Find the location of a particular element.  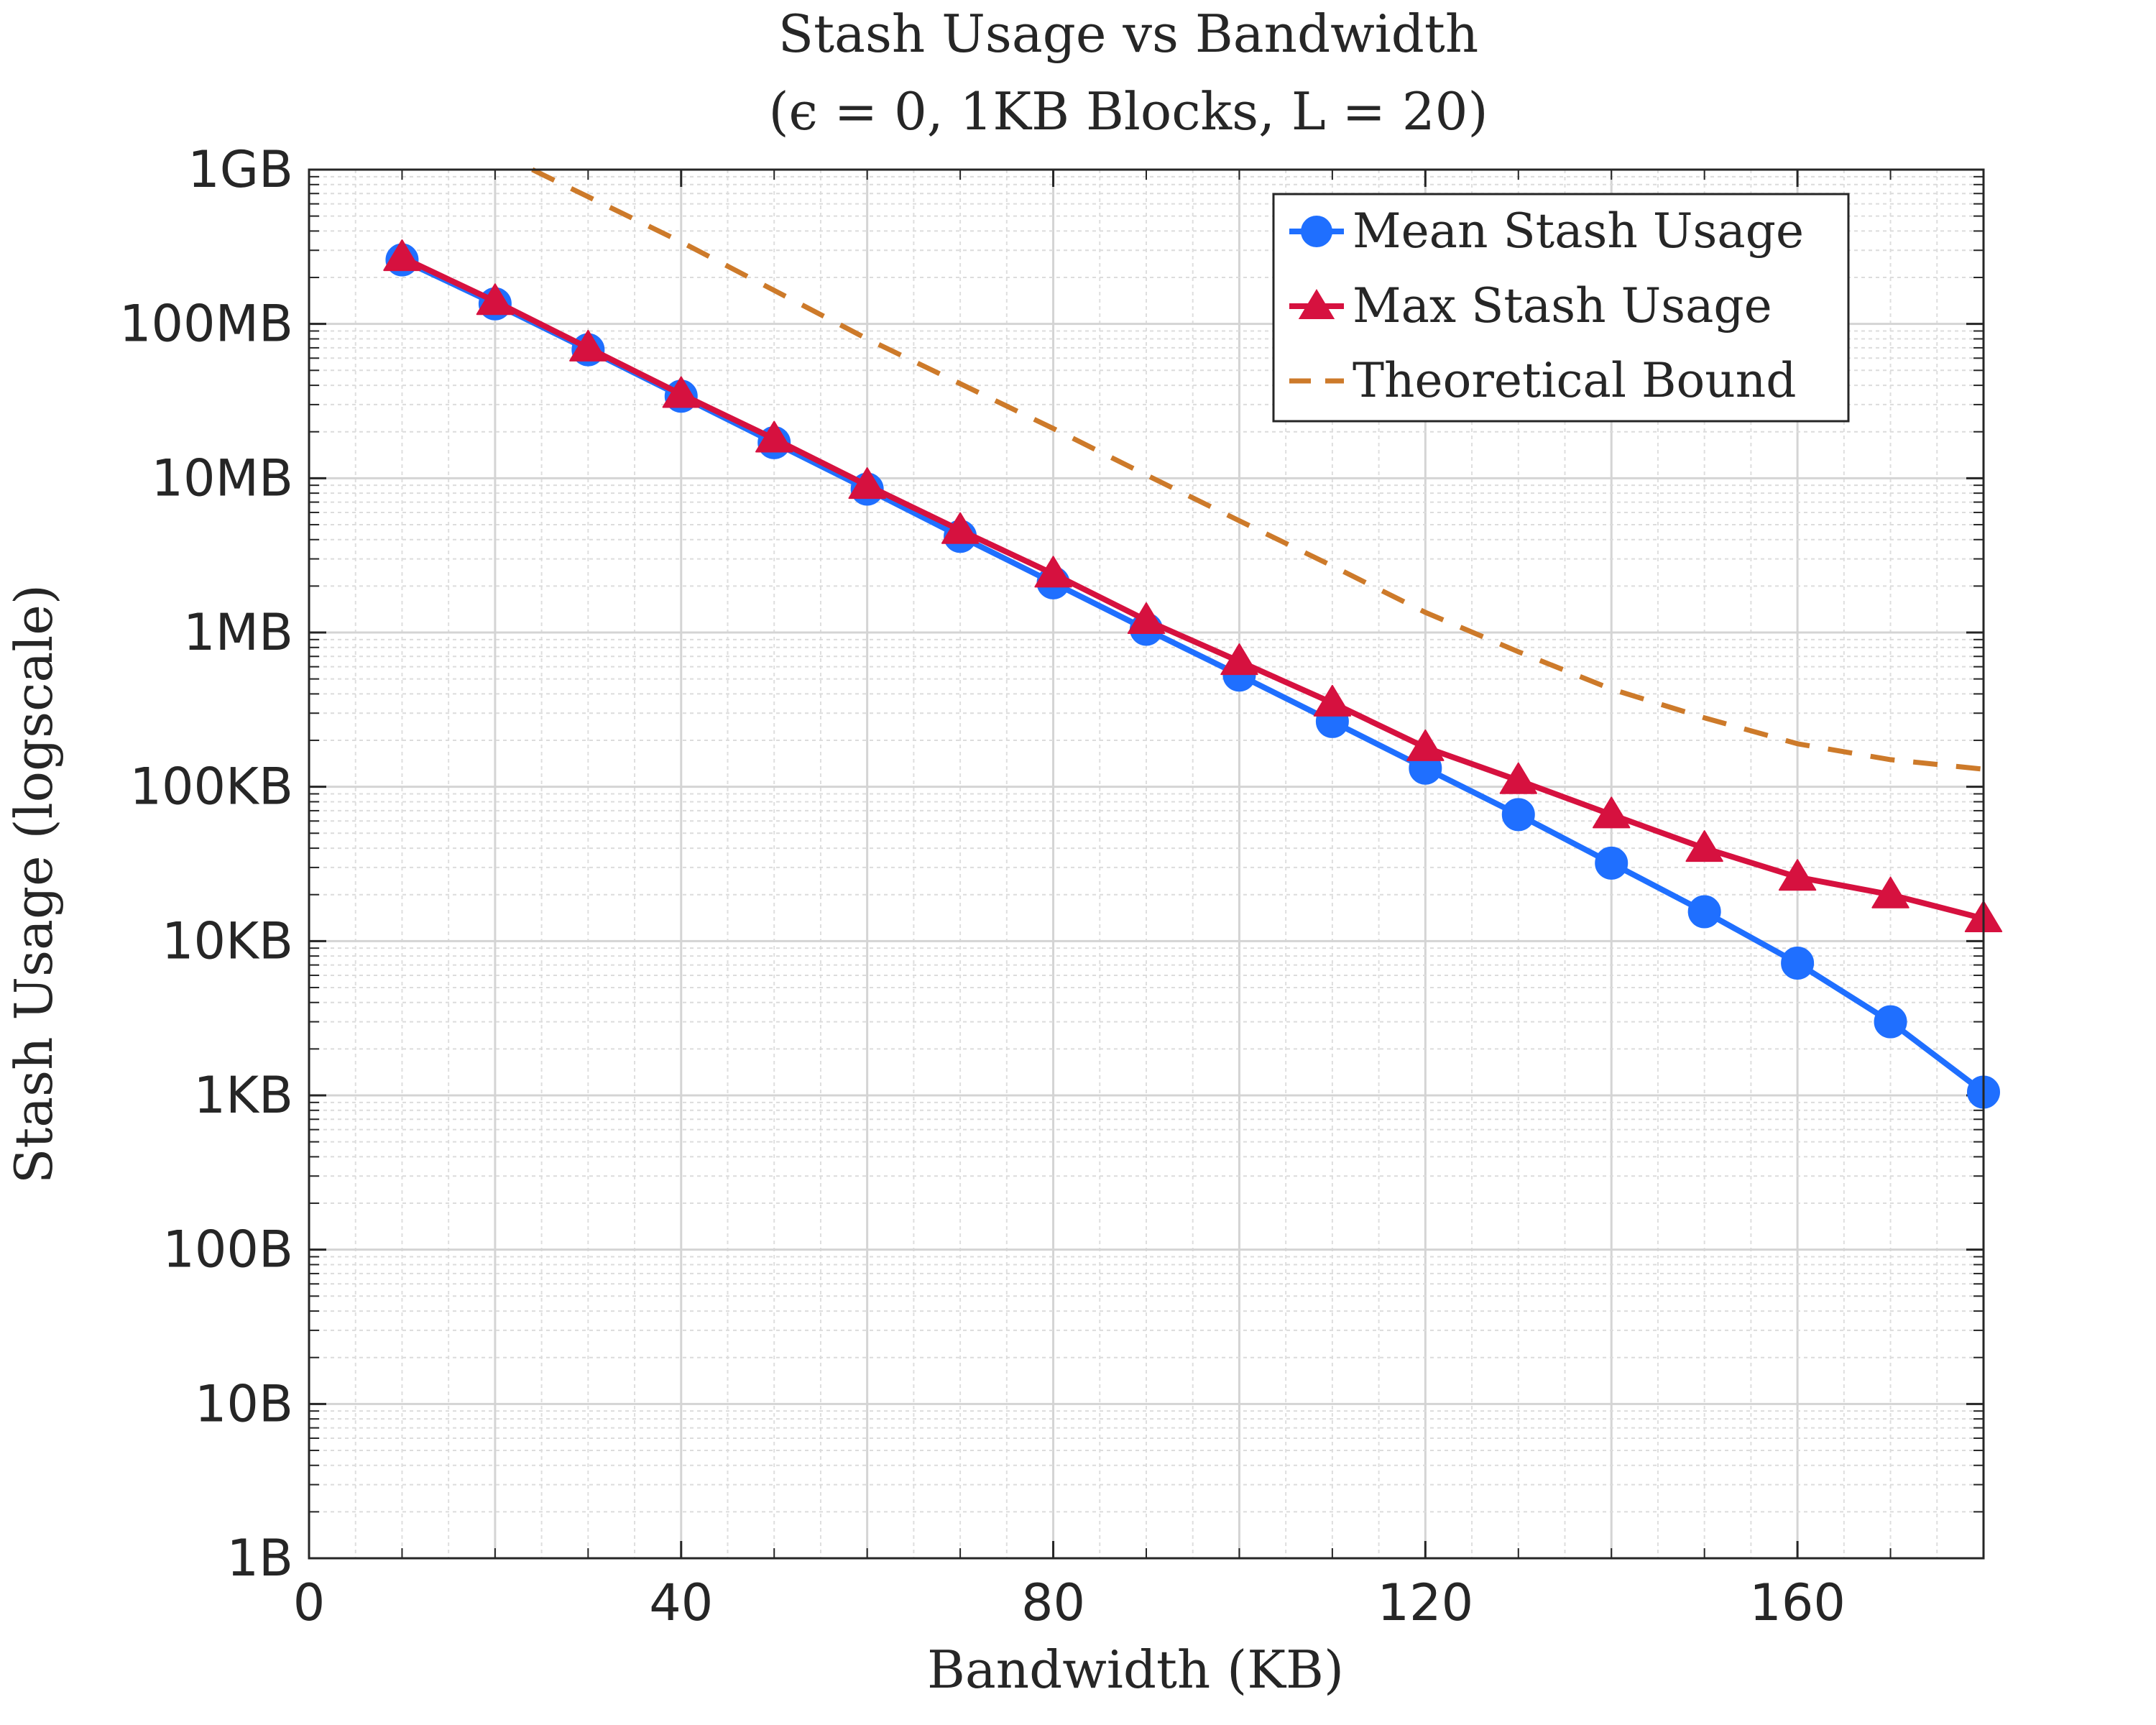

x-axis-label: Bandwidth (KB) is located at coordinates (1136, 1669).